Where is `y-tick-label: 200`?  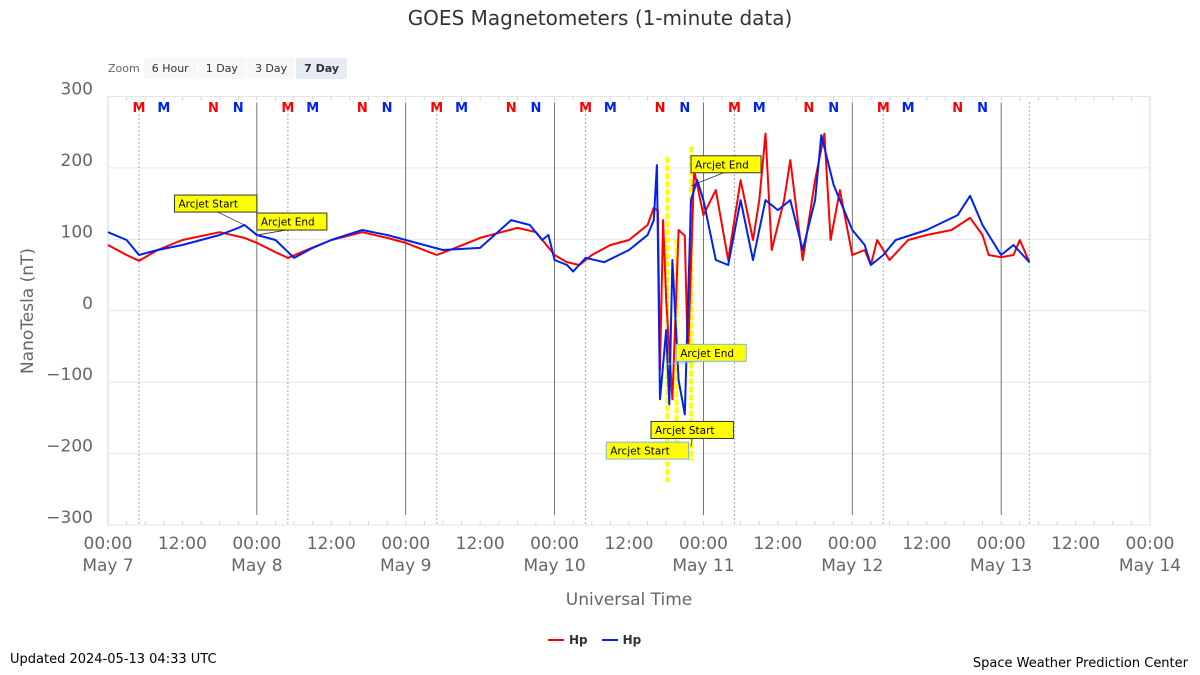 y-tick-label: 200 is located at coordinates (77, 161).